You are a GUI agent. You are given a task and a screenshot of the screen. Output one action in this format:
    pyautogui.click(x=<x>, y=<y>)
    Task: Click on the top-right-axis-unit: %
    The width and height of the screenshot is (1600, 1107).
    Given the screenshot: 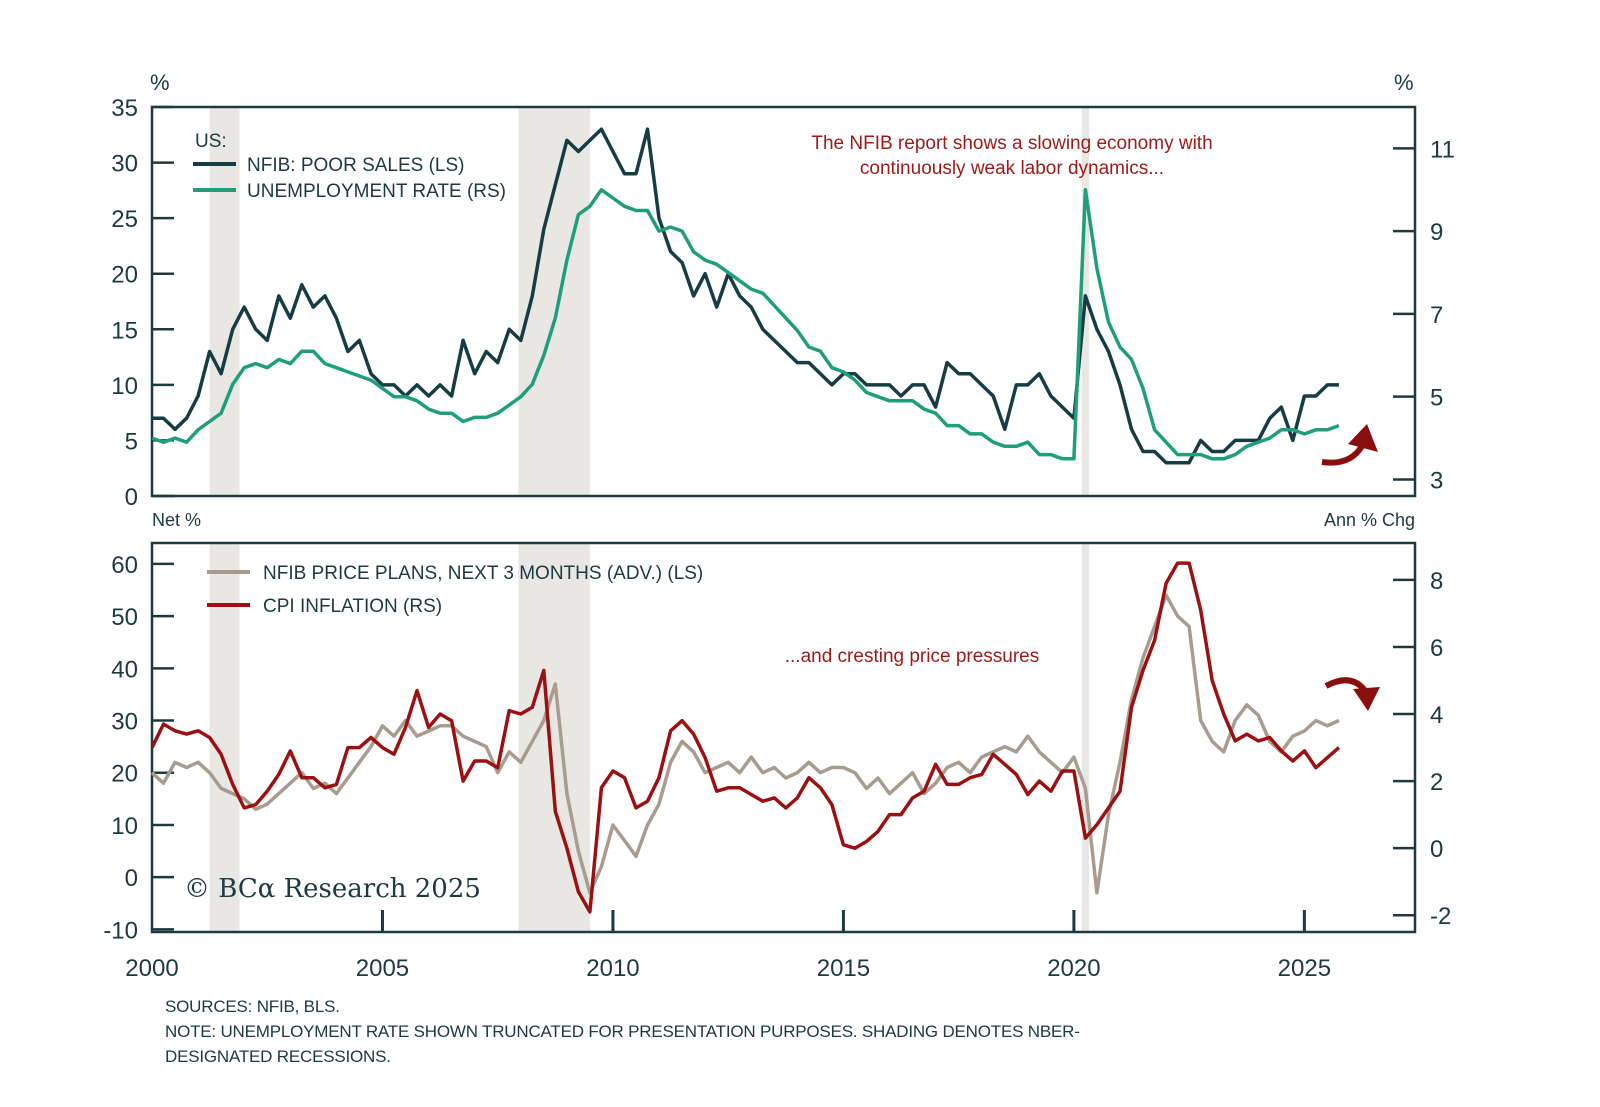 What is the action you would take?
    pyautogui.click(x=1404, y=82)
    